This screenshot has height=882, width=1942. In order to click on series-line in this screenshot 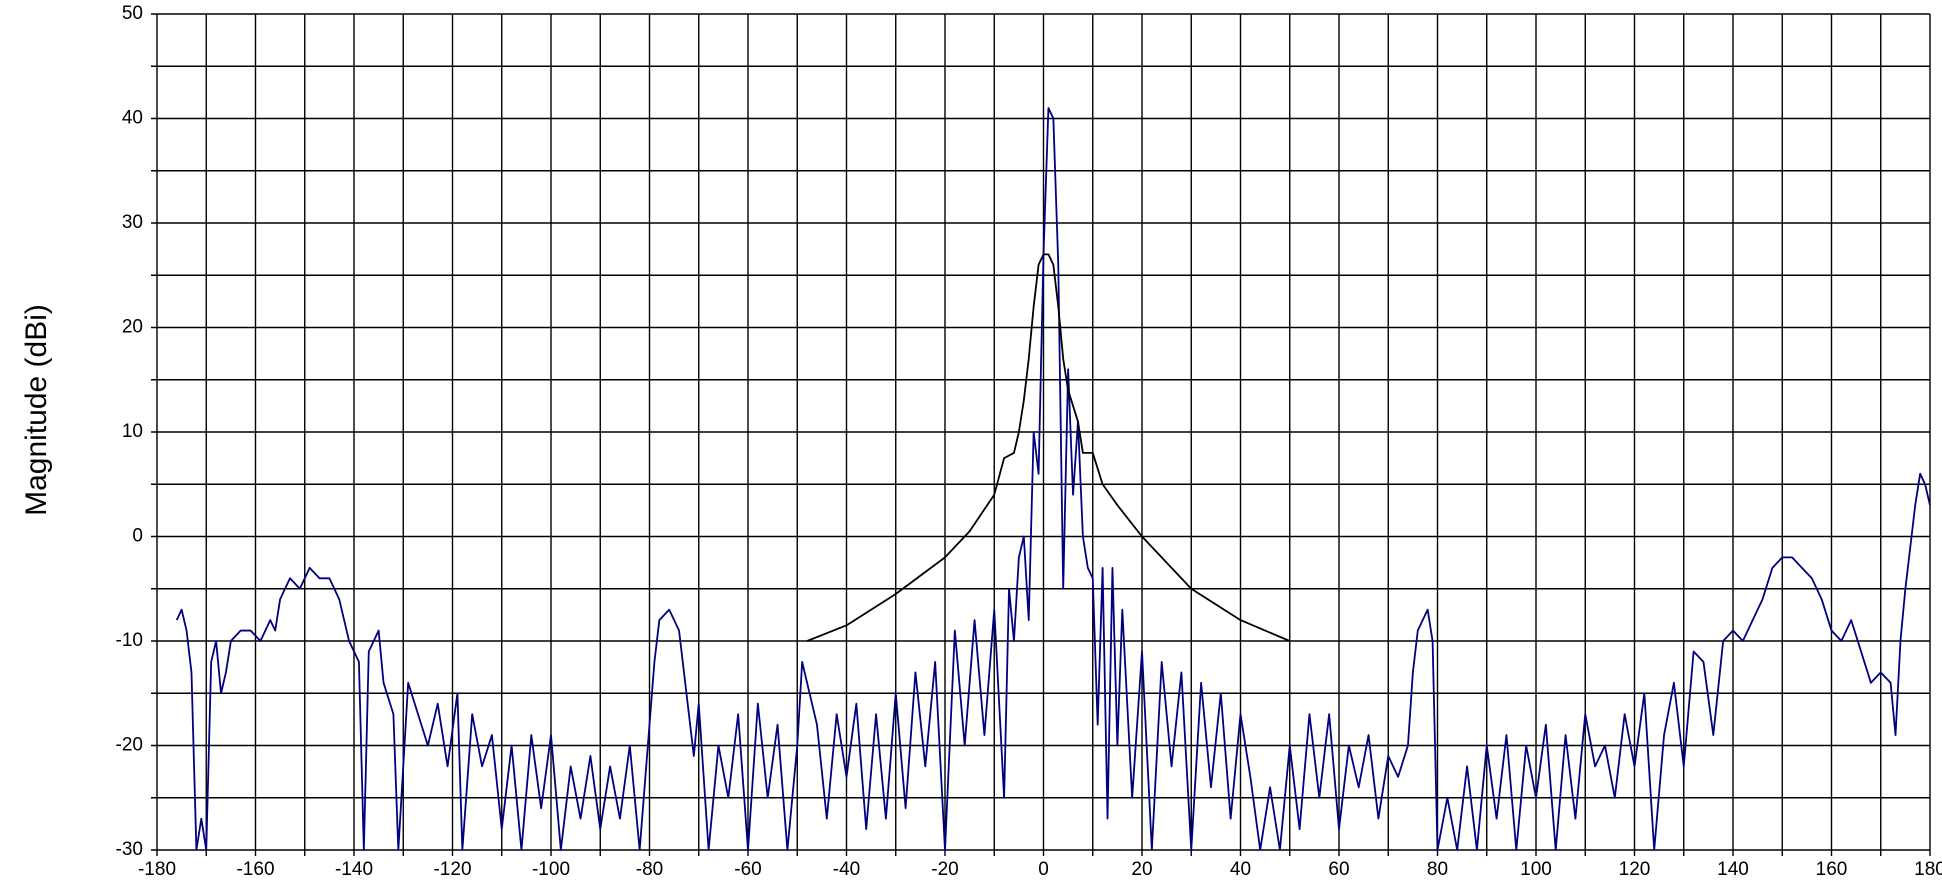, I will do `click(1048, 447)`.